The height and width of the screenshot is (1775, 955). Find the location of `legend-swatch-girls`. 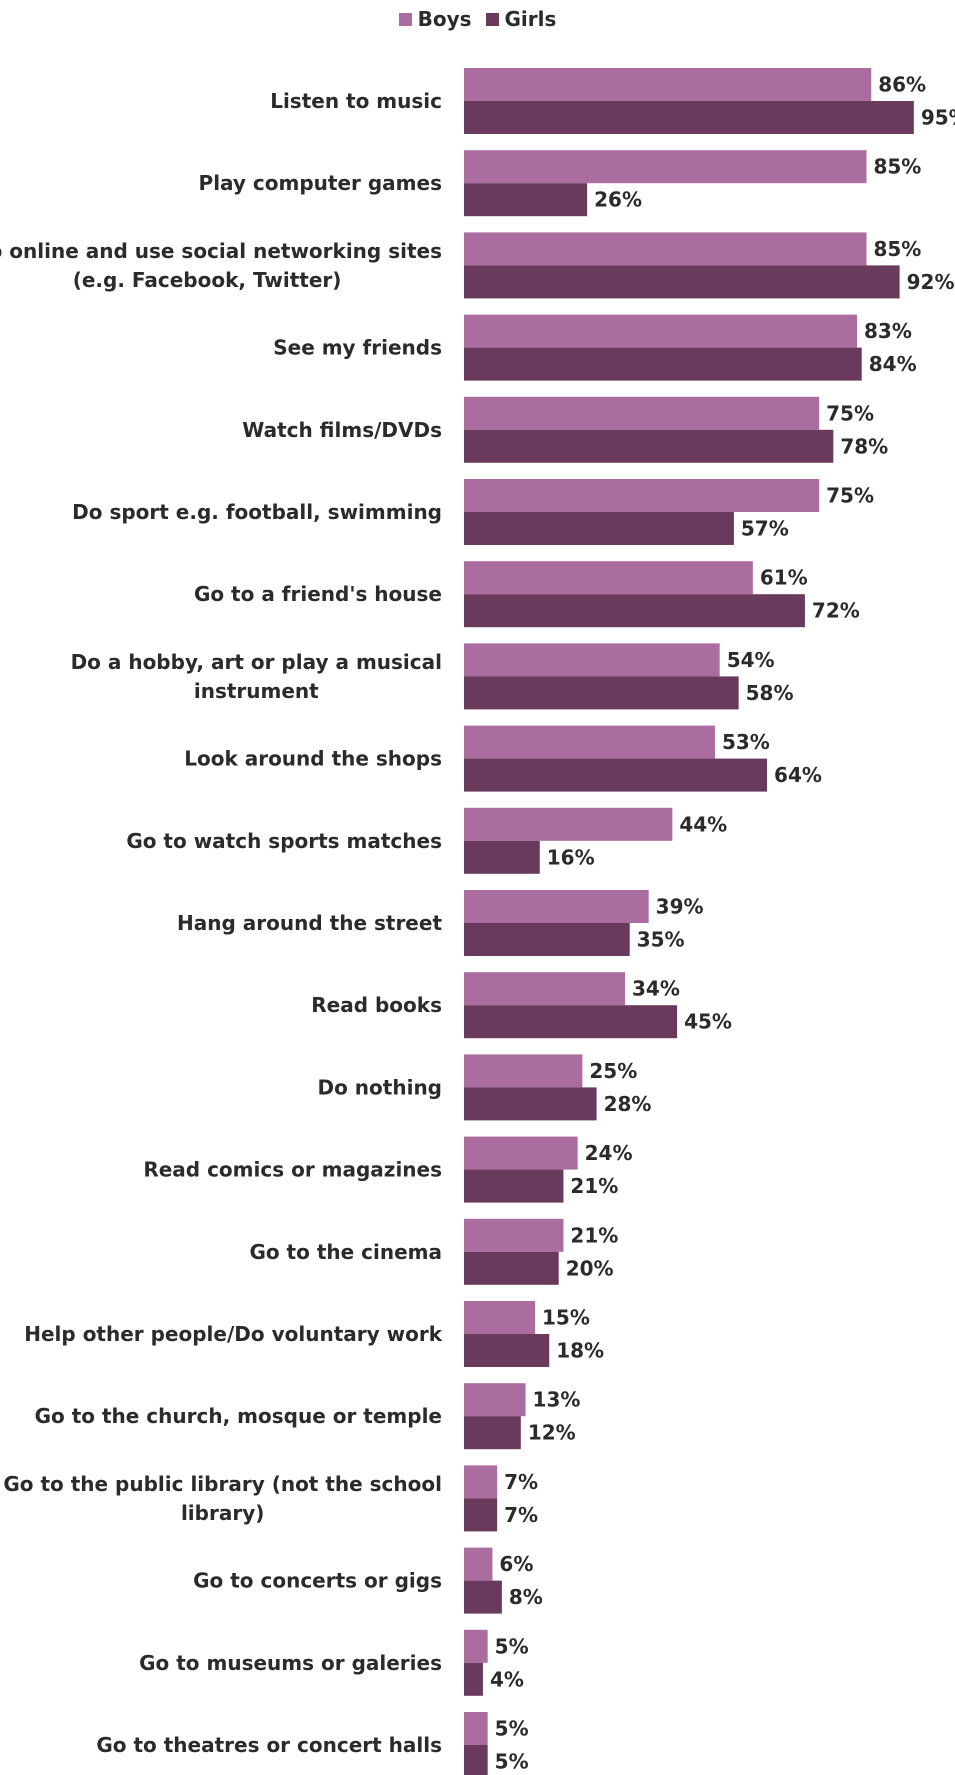

legend-swatch-girls is located at coordinates (492, 19).